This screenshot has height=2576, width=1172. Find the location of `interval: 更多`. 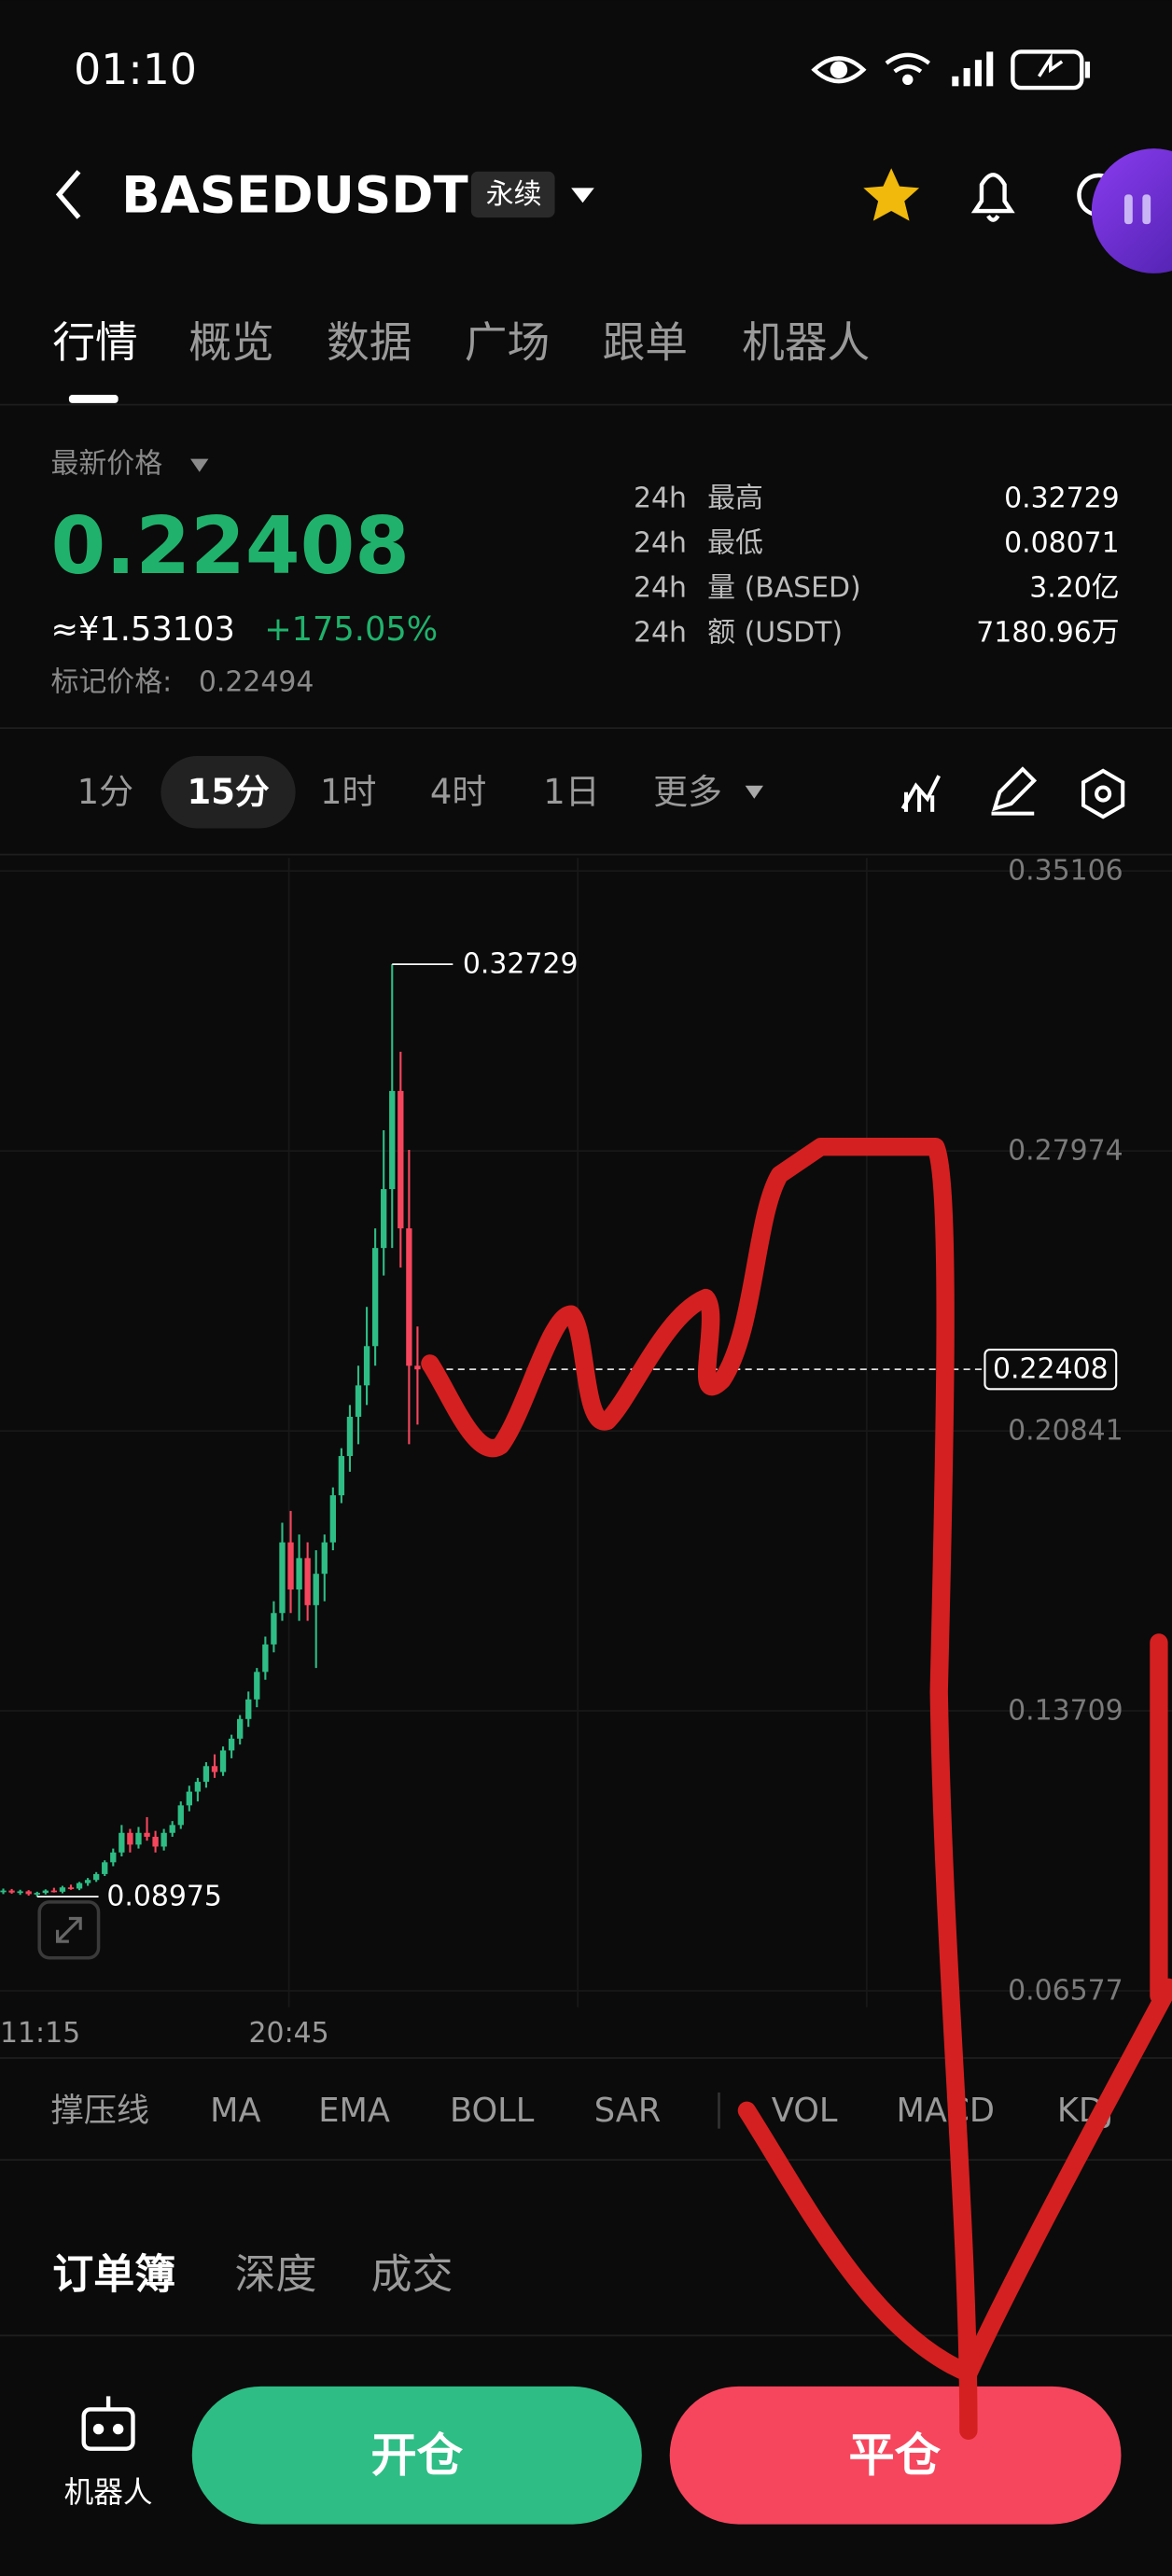

interval: 更多 is located at coordinates (687, 792).